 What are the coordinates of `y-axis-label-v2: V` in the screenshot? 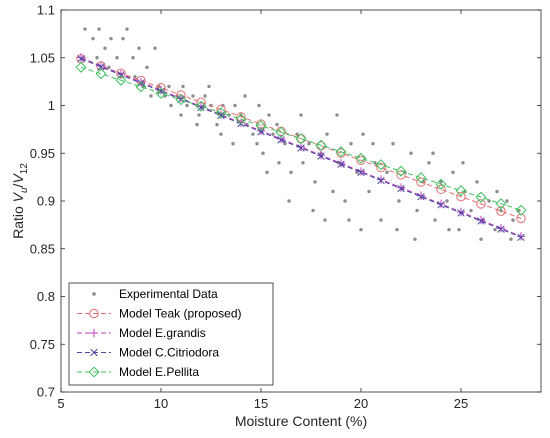 It's located at (18, 178).